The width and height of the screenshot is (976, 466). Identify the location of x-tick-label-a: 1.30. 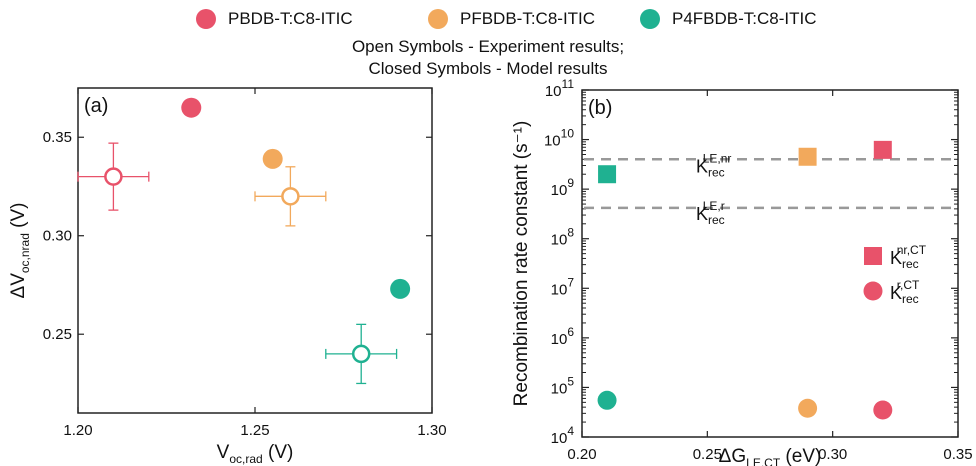
(431, 430).